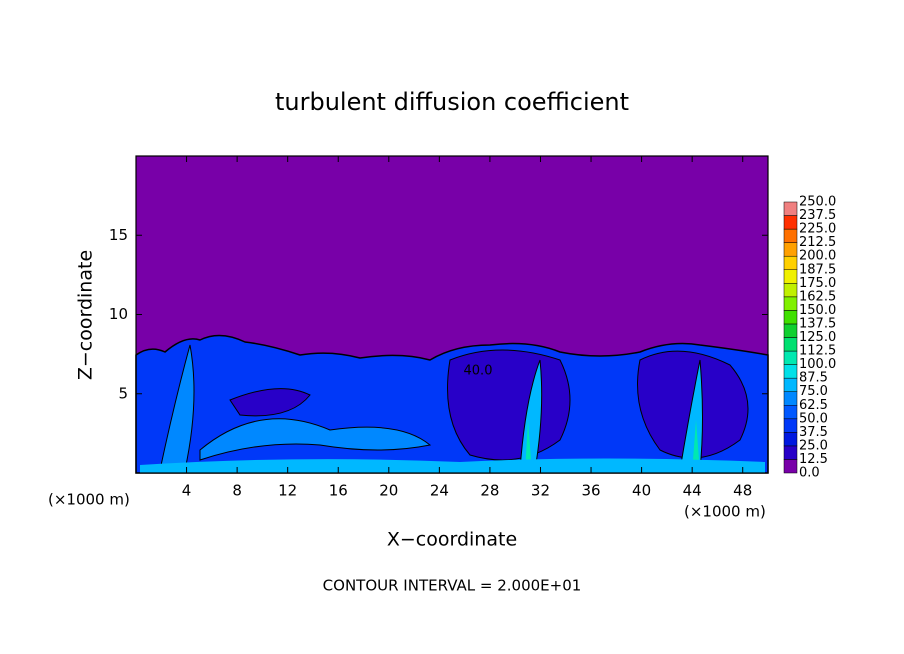 The width and height of the screenshot is (904, 654). I want to click on colorbar-label: 112.5, so click(817, 351).